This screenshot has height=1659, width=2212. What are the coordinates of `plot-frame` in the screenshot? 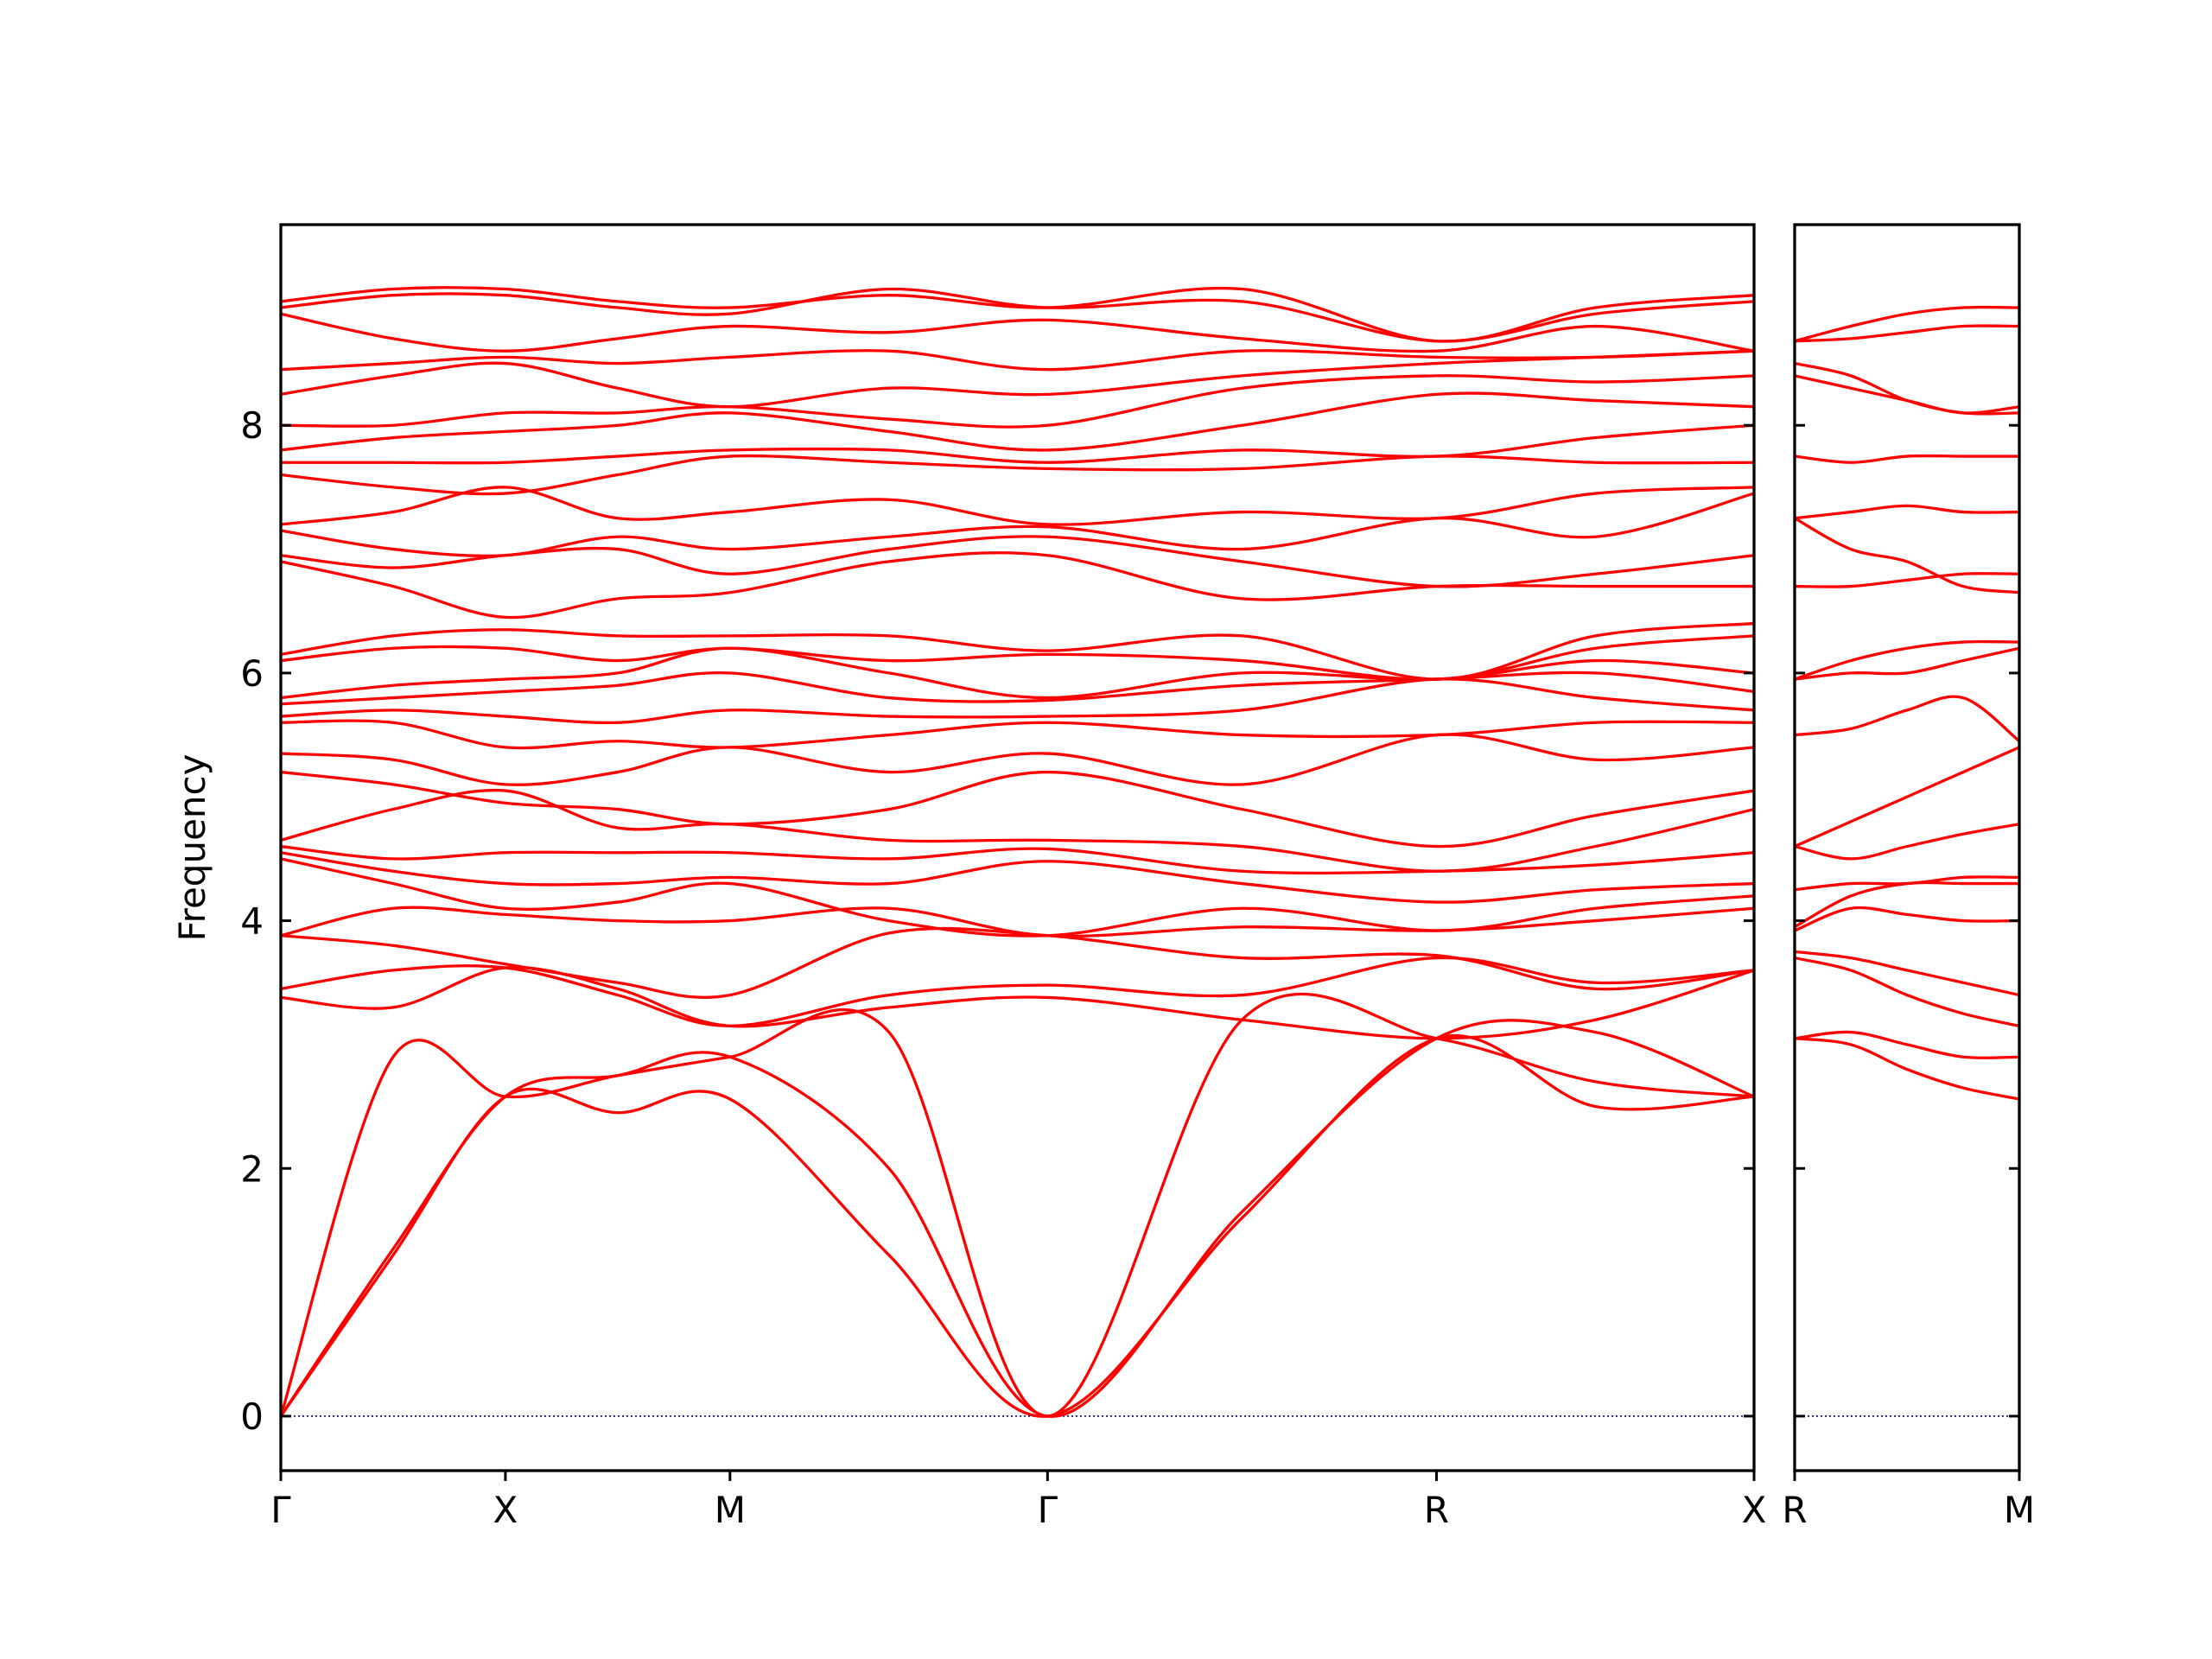 It's located at (1907, 847).